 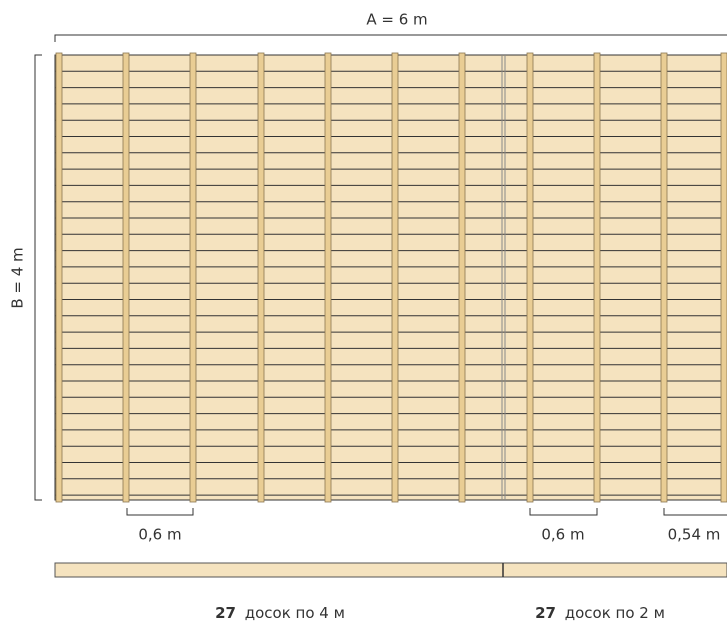 I want to click on spacing-label: 0,54 m, so click(x=694, y=535).